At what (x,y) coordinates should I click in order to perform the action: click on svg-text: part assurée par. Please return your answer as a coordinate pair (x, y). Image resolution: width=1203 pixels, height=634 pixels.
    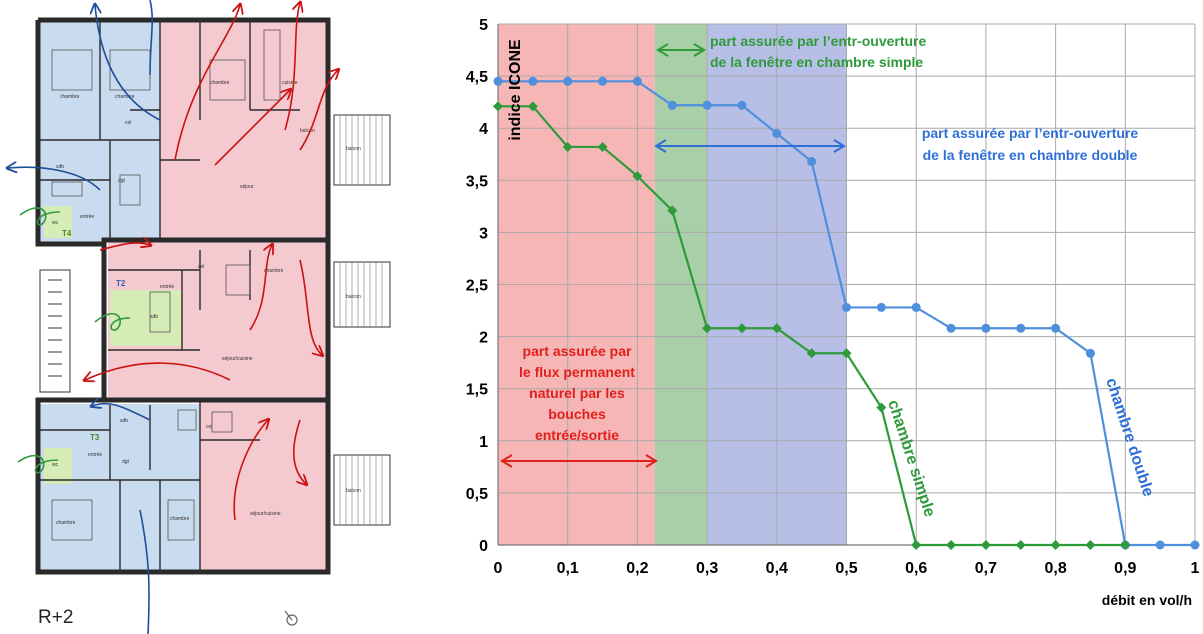
    Looking at the image, I should click on (577, 351).